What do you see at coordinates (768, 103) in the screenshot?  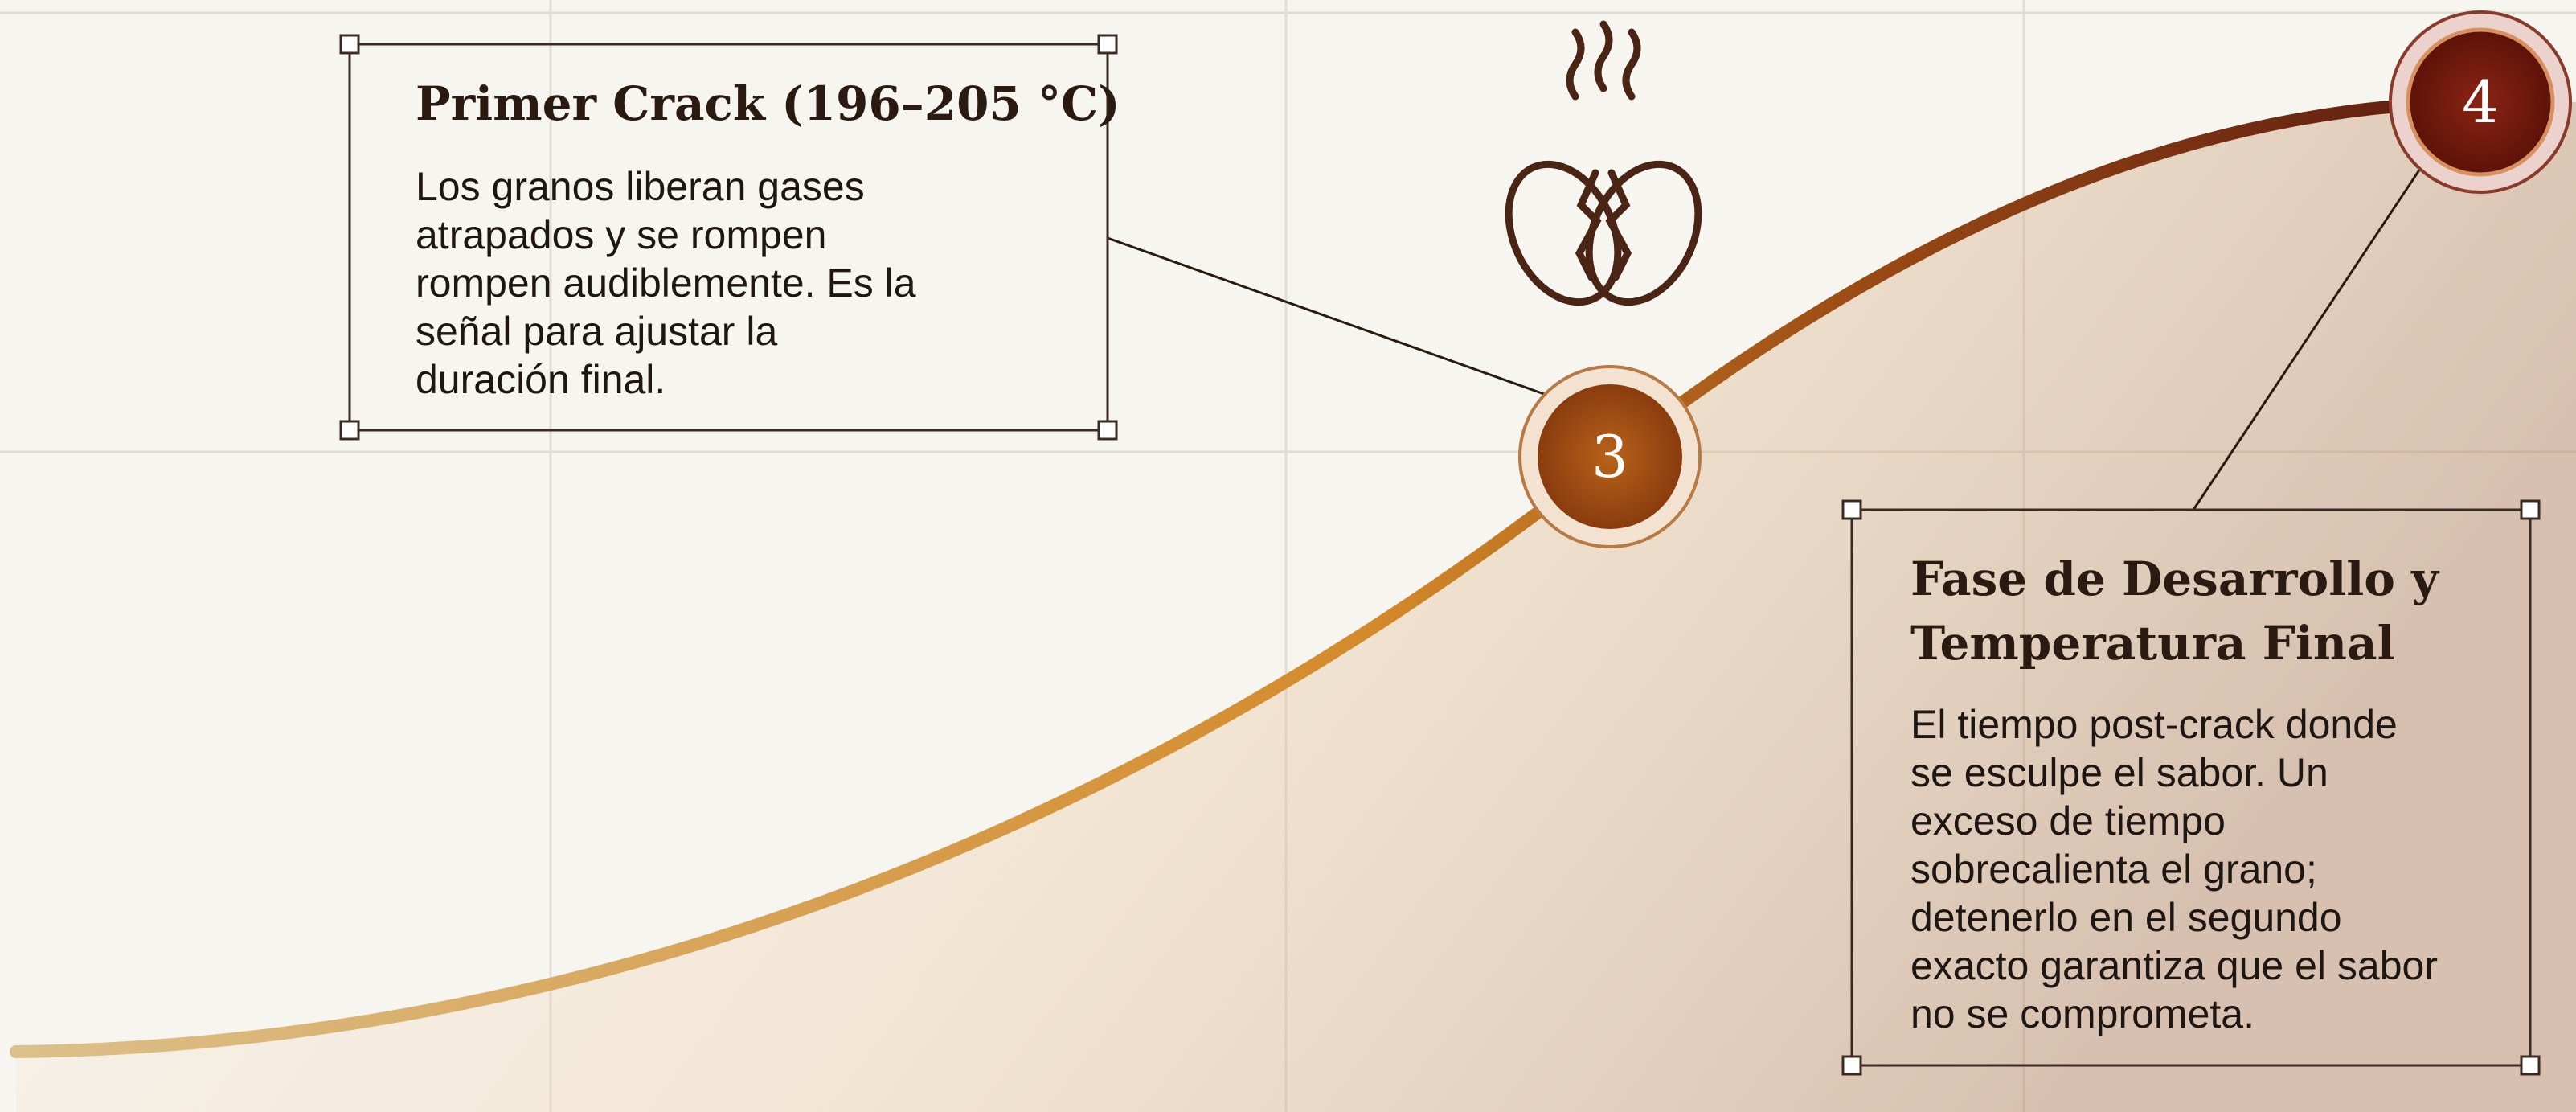 I see `callout-title: Primer Crack (196–205 °C)` at bounding box center [768, 103].